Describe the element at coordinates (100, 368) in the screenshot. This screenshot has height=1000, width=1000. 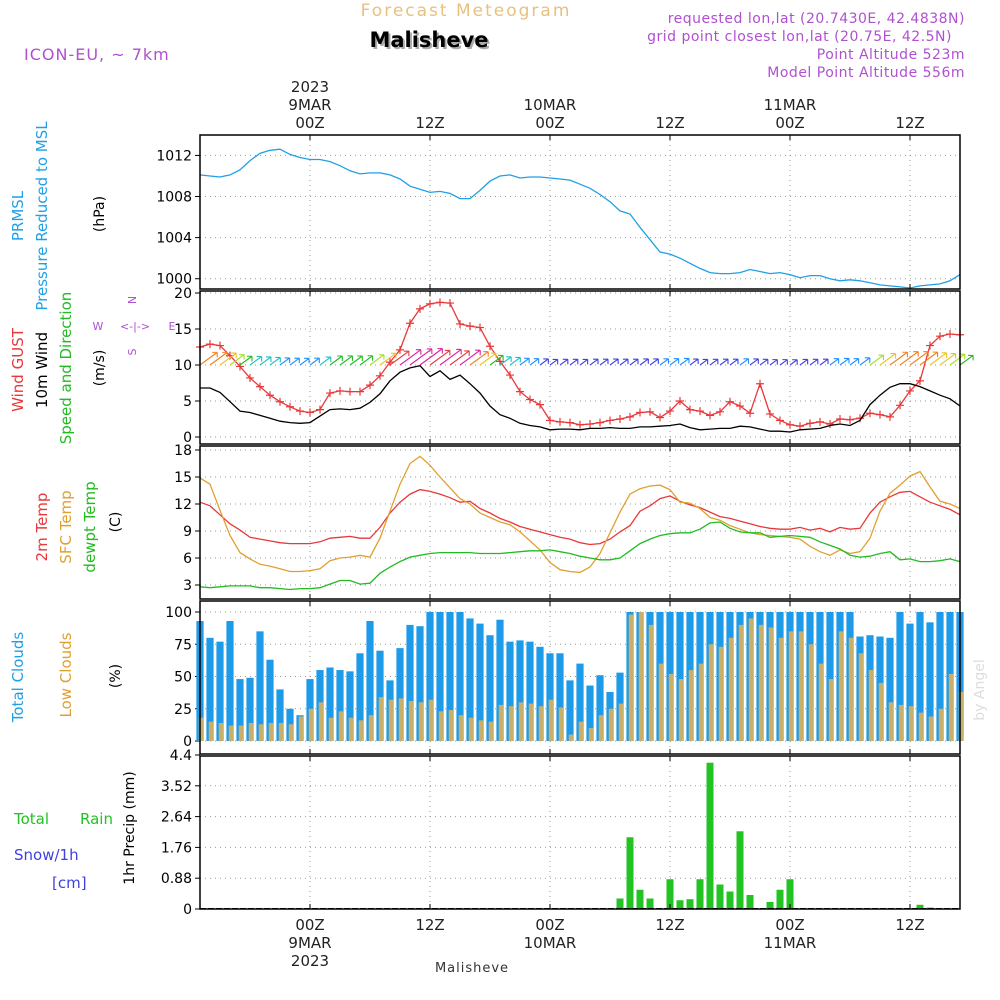
I see `wind-unit: (m/s)` at that location.